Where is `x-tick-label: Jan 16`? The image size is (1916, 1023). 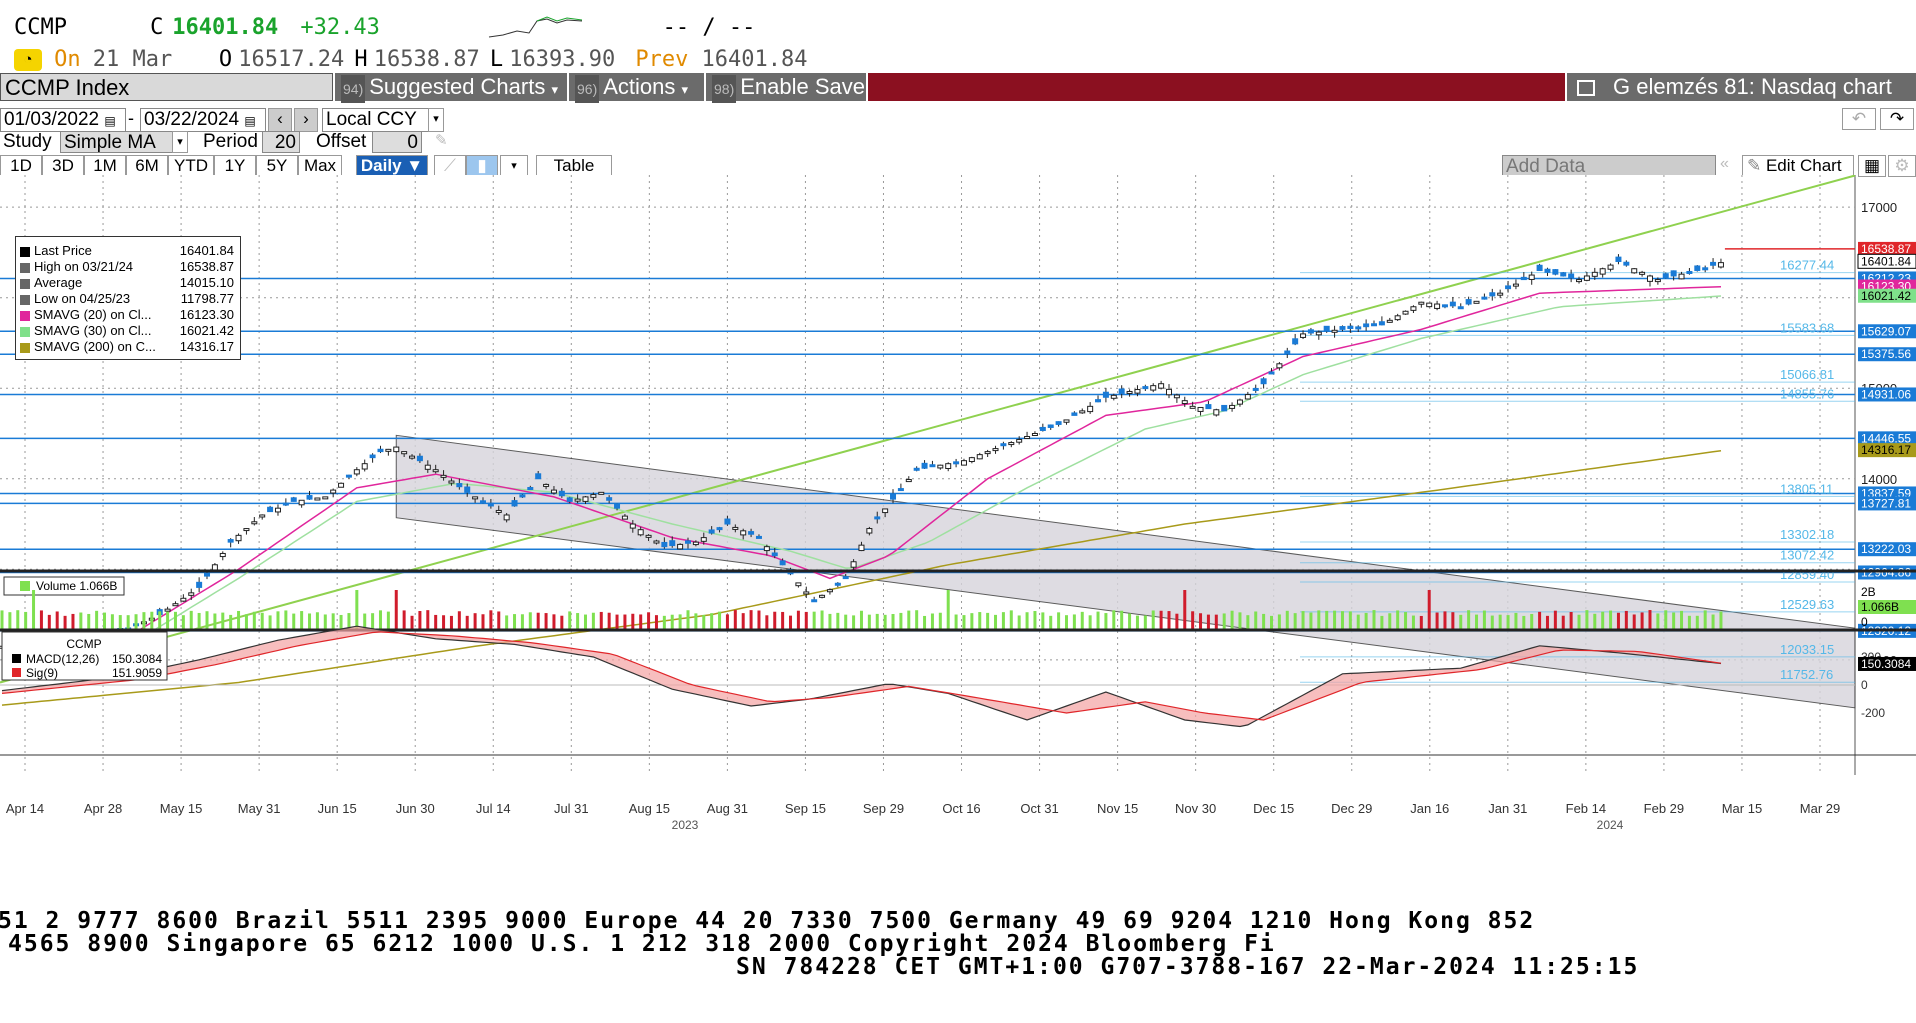
x-tick-label: Jan 16 is located at coordinates (1429, 808).